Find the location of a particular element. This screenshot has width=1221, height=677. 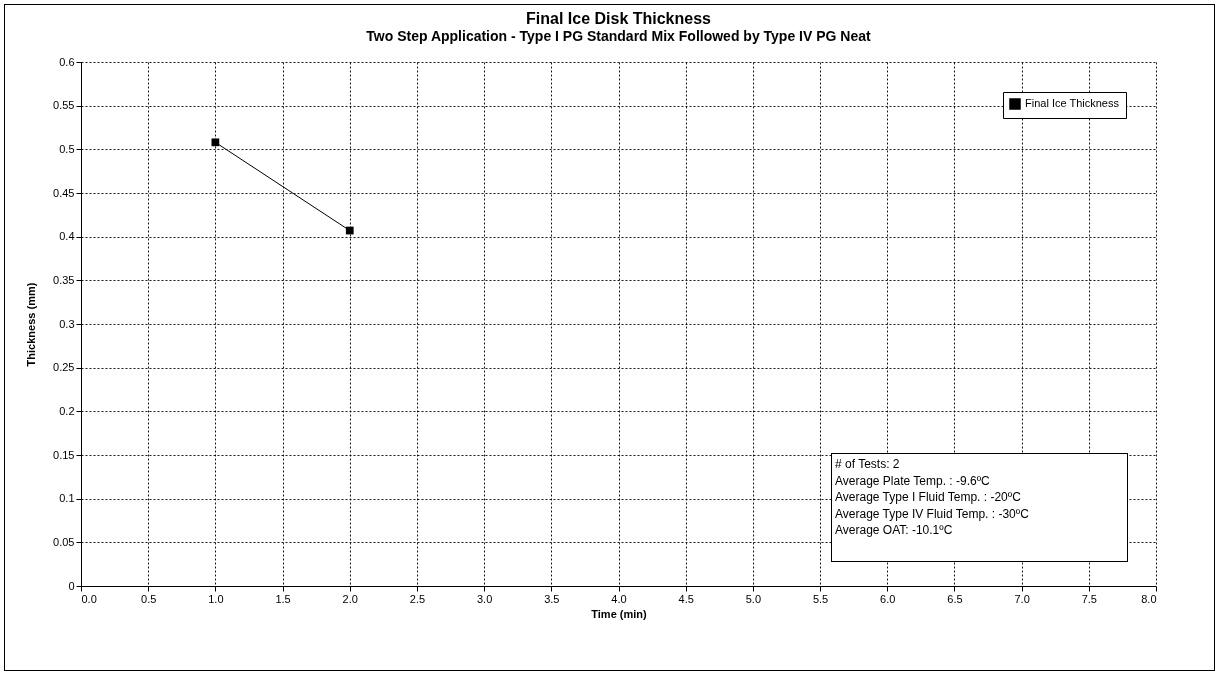

chart-subtitle: Two Step Application - Type I PG Standard Mix Followed by Type IV PG Neat is located at coordinates (618, 36).